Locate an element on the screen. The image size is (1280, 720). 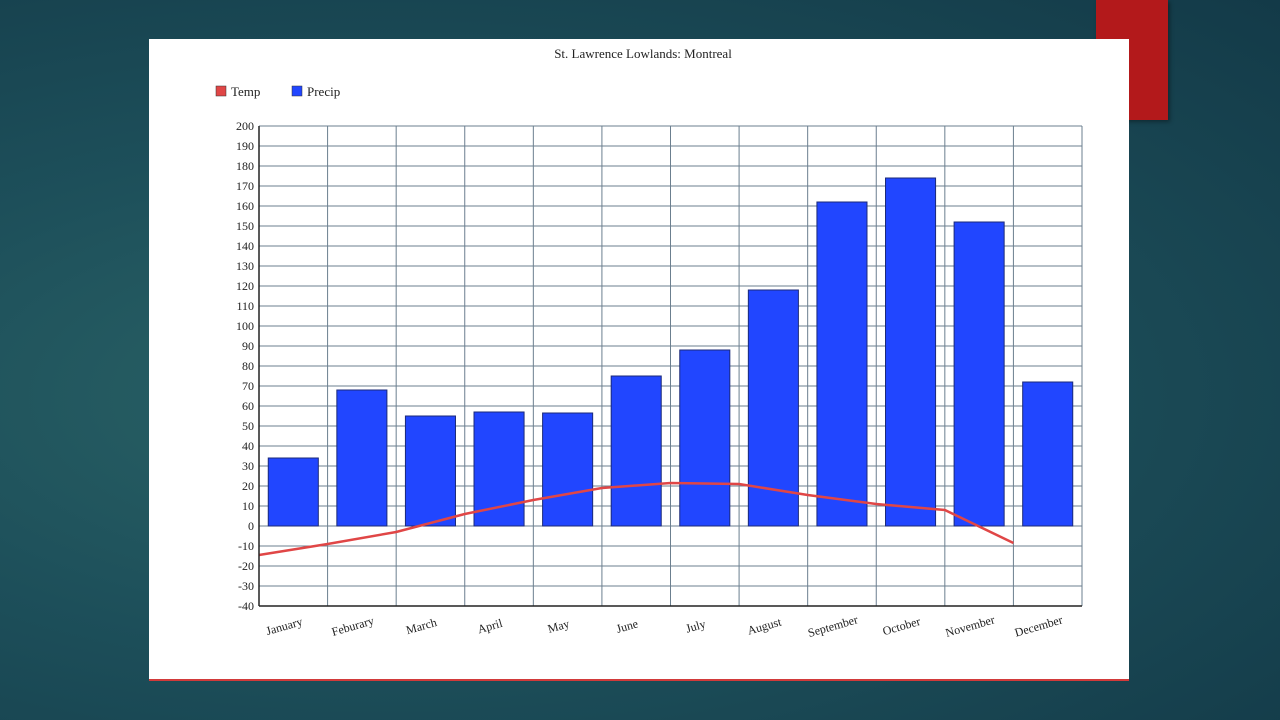
x-category-label: January is located at coordinates (284, 626).